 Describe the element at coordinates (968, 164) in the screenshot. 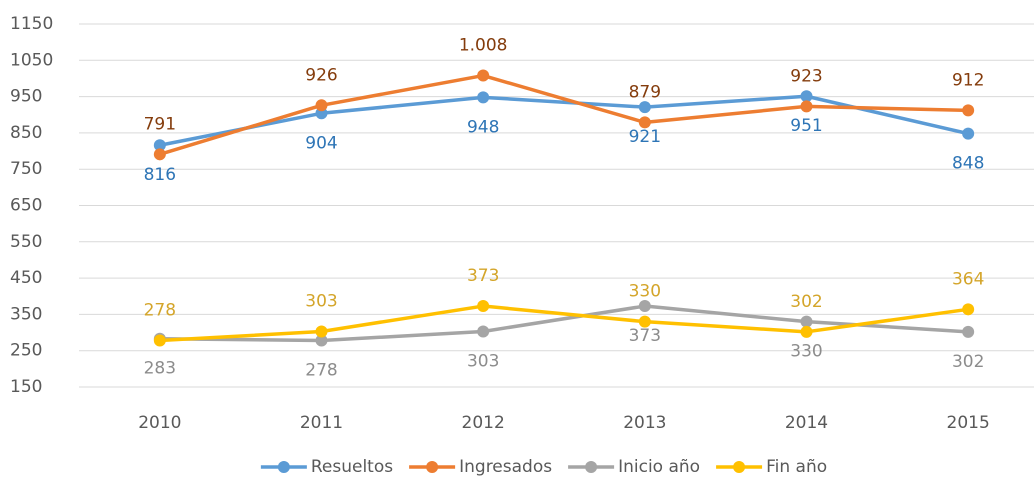

I see `data-label: 848` at that location.